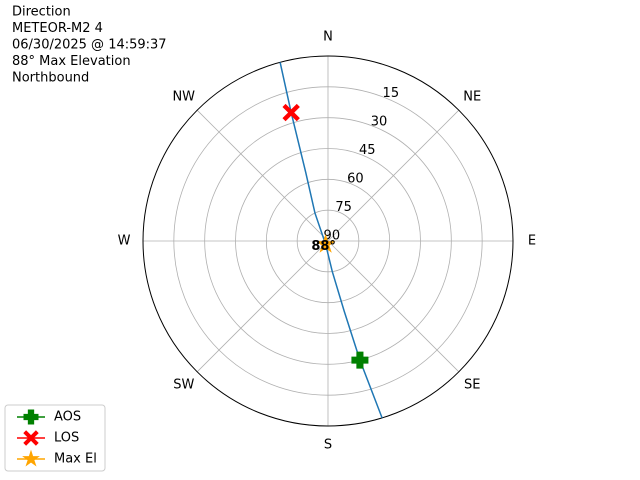 The width and height of the screenshot is (640, 480). Describe the element at coordinates (472, 385) in the screenshot. I see `angle-label: SE` at that location.